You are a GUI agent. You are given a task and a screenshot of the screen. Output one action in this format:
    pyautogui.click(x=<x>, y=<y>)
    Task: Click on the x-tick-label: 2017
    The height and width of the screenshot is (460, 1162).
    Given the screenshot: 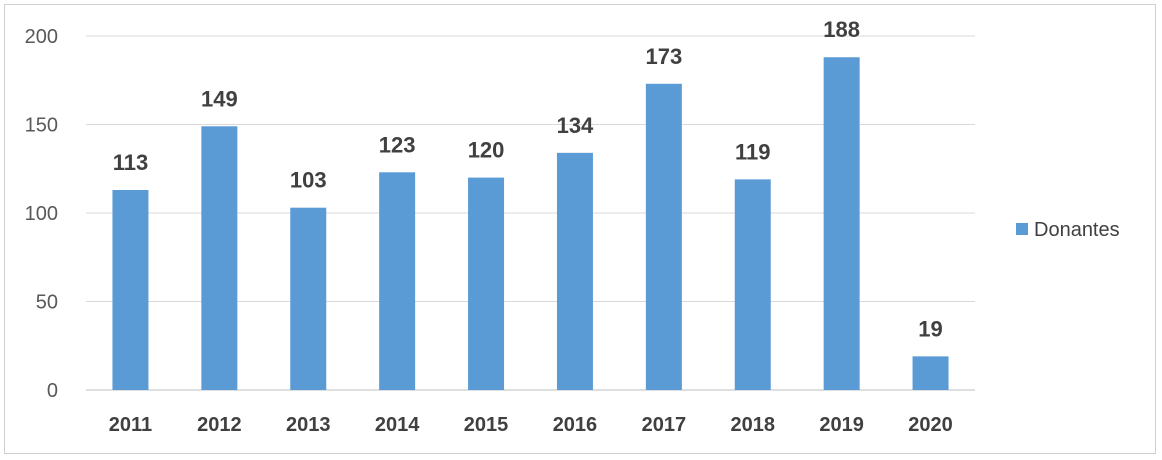 What is the action you would take?
    pyautogui.click(x=664, y=425)
    